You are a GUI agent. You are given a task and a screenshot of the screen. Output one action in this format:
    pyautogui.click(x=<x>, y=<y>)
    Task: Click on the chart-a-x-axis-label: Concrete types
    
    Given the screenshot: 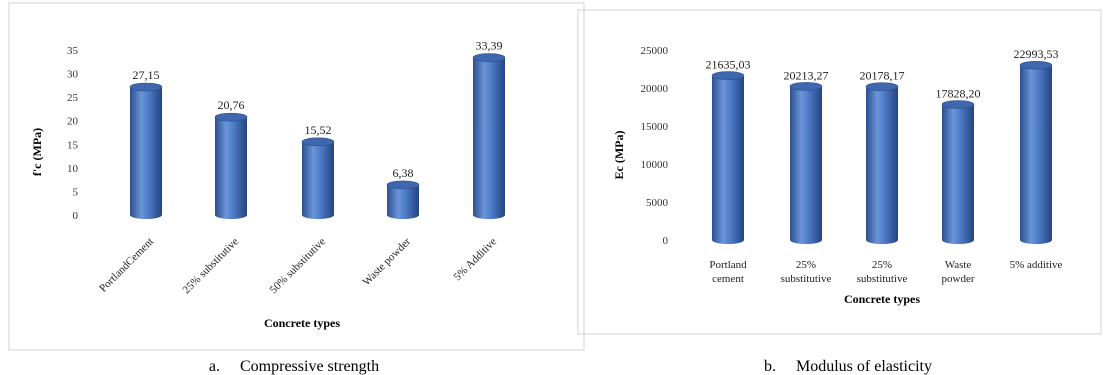 What is the action you would take?
    pyautogui.click(x=302, y=323)
    